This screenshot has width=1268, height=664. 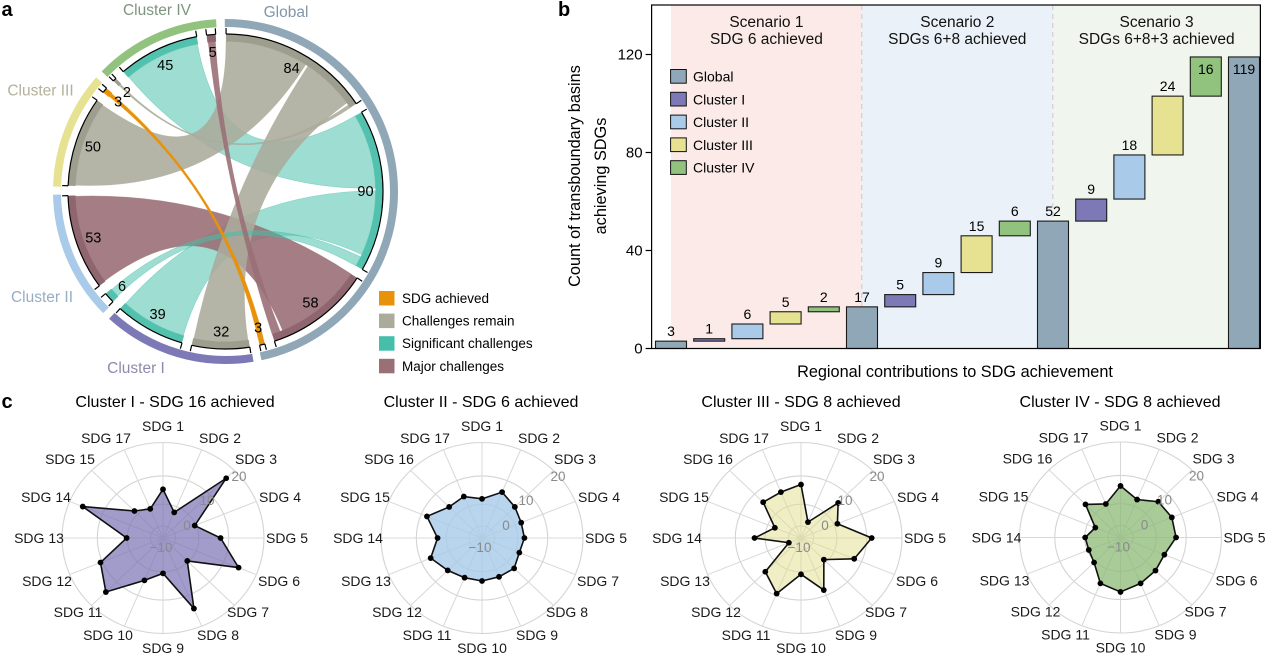 What do you see at coordinates (723, 145) in the screenshot?
I see `svg-text: Cluster III` at bounding box center [723, 145].